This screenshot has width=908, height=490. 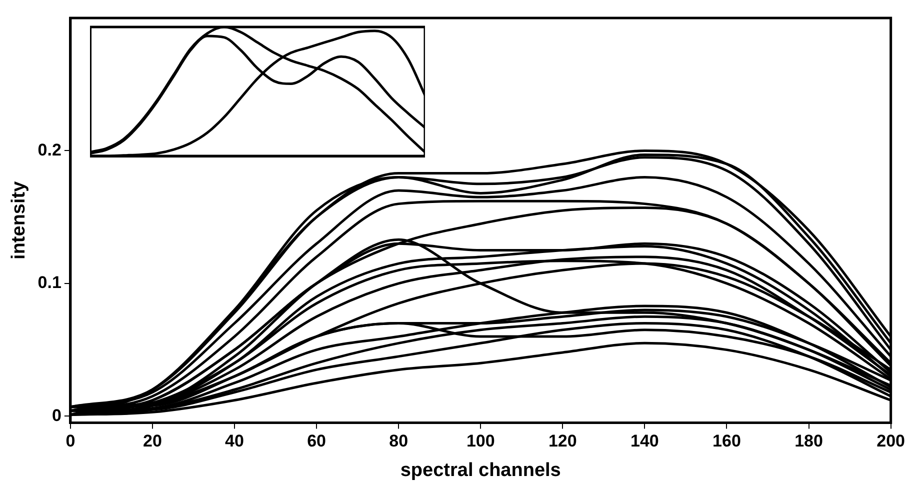 What do you see at coordinates (50, 150) in the screenshot?
I see `y-tick-label: 0.2` at bounding box center [50, 150].